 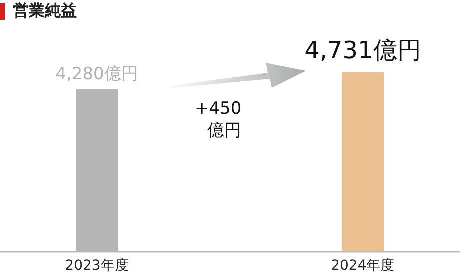 What do you see at coordinates (45, 11) in the screenshot?
I see `chart-title: 営業純益` at bounding box center [45, 11].